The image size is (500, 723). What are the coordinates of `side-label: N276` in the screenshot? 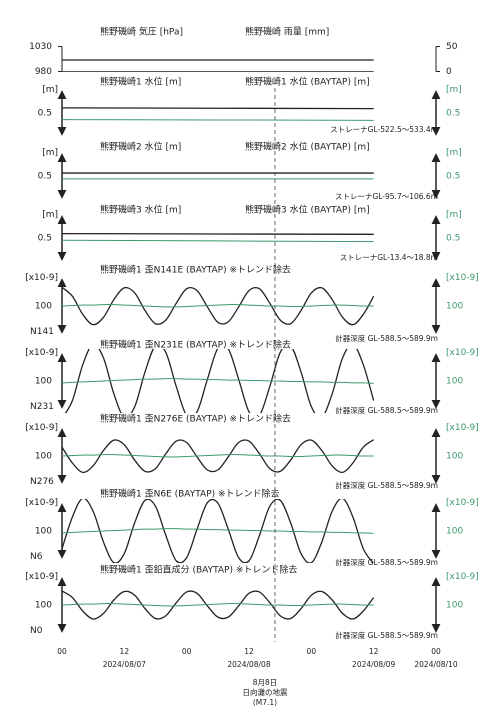 It's located at (42, 482).